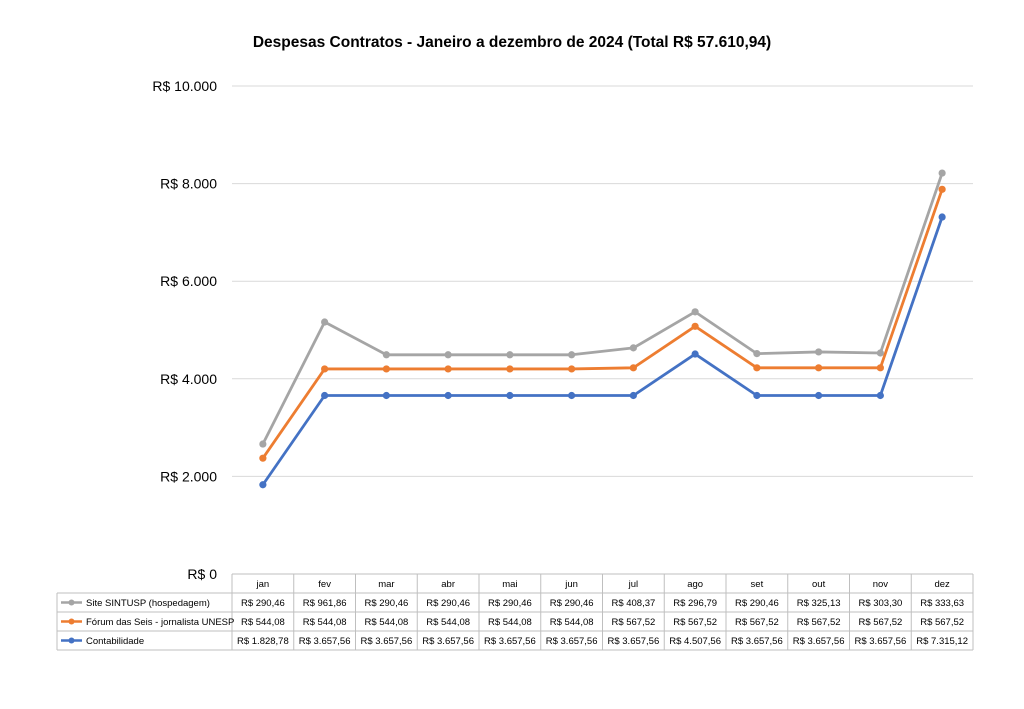 This screenshot has width=1024, height=709. What do you see at coordinates (571, 584) in the screenshot?
I see `x-category-label: jun` at bounding box center [571, 584].